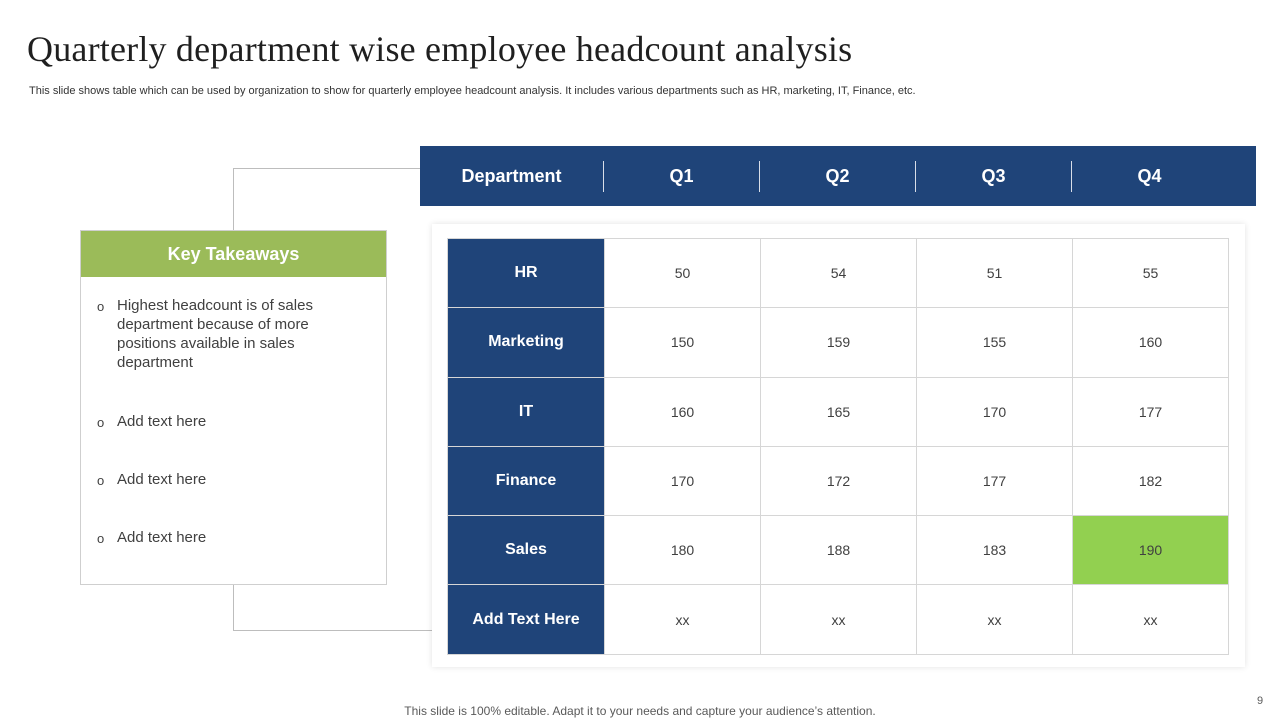 Image resolution: width=1280 pixels, height=720 pixels. Describe the element at coordinates (682, 273) in the screenshot. I see `value-cell: 50` at that location.